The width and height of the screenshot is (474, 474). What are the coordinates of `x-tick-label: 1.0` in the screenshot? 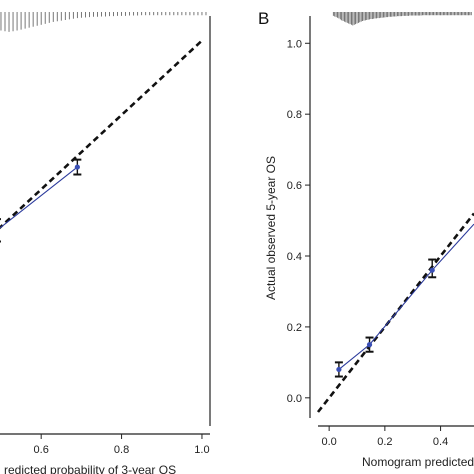 It's located at (201, 450).